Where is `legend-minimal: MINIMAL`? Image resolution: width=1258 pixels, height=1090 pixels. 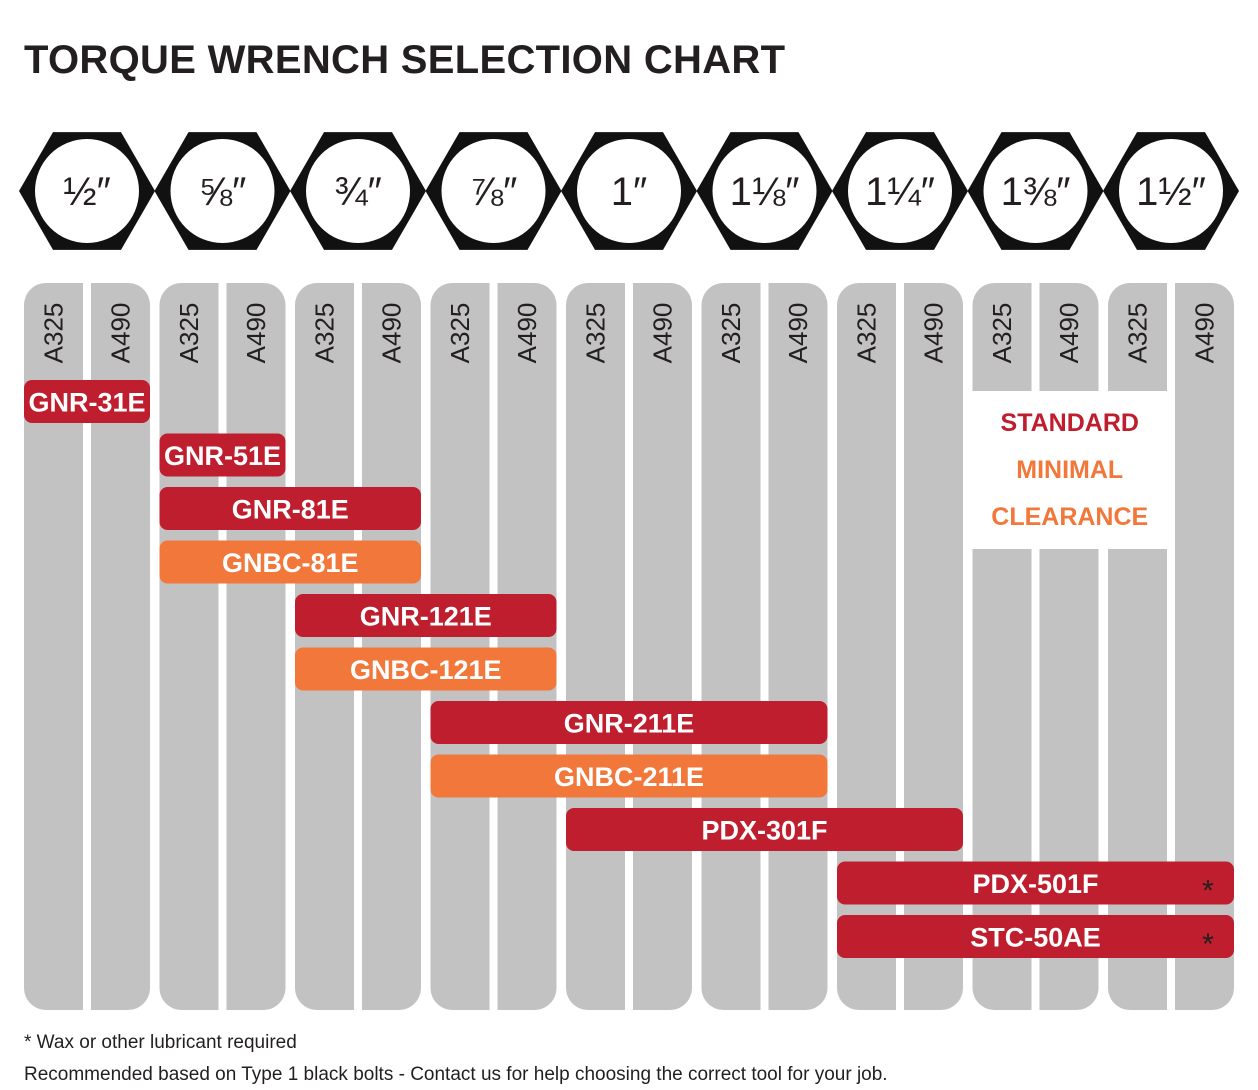
legend-minimal: MINIMAL is located at coordinates (1069, 470).